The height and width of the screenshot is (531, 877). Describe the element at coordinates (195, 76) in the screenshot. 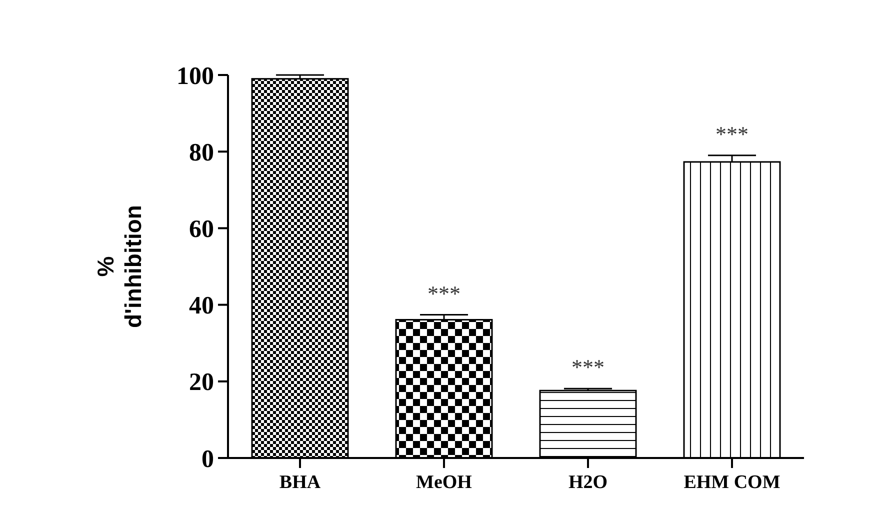

I see `y-tick-label: 100` at that location.